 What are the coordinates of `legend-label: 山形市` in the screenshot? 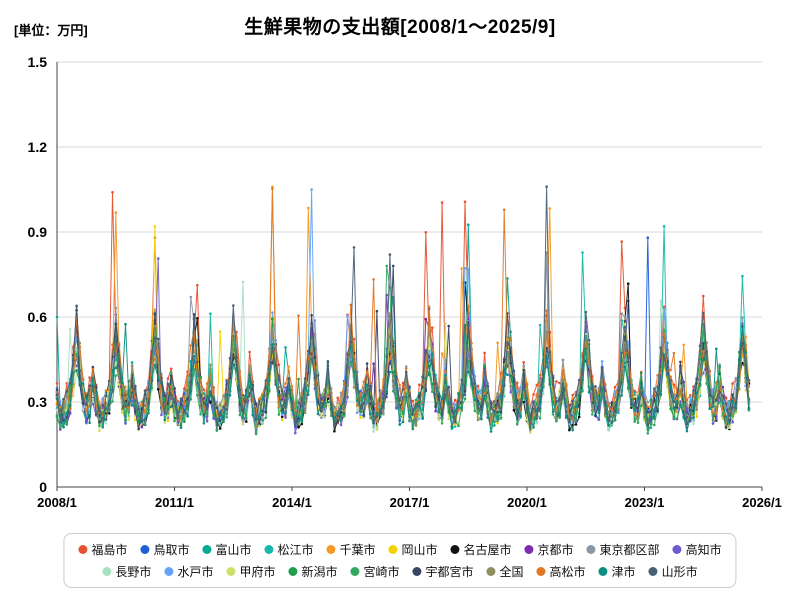 It's located at (679, 572).